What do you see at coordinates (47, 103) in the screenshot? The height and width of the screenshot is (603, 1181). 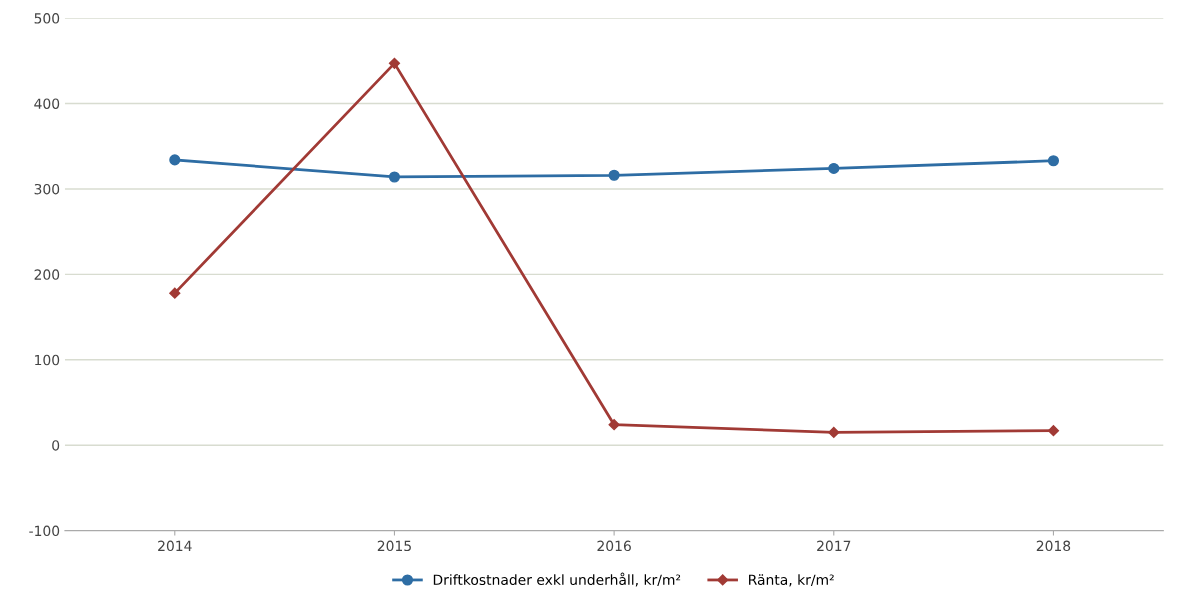 I see `y-tick-label: 400` at bounding box center [47, 103].